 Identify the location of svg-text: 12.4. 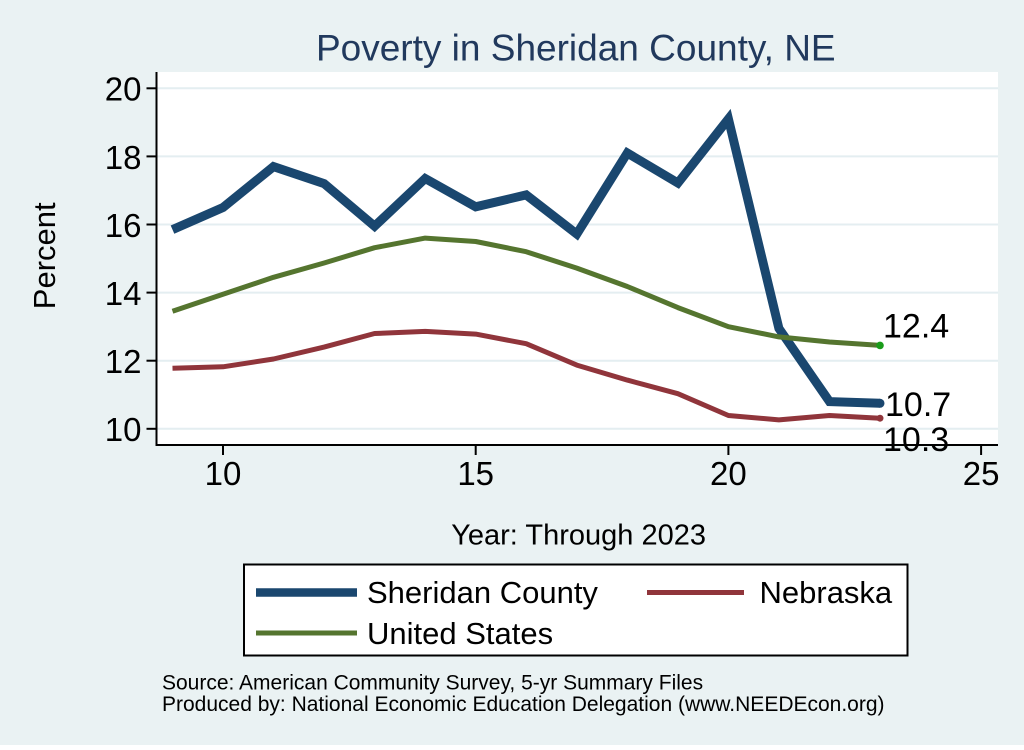
(916, 327).